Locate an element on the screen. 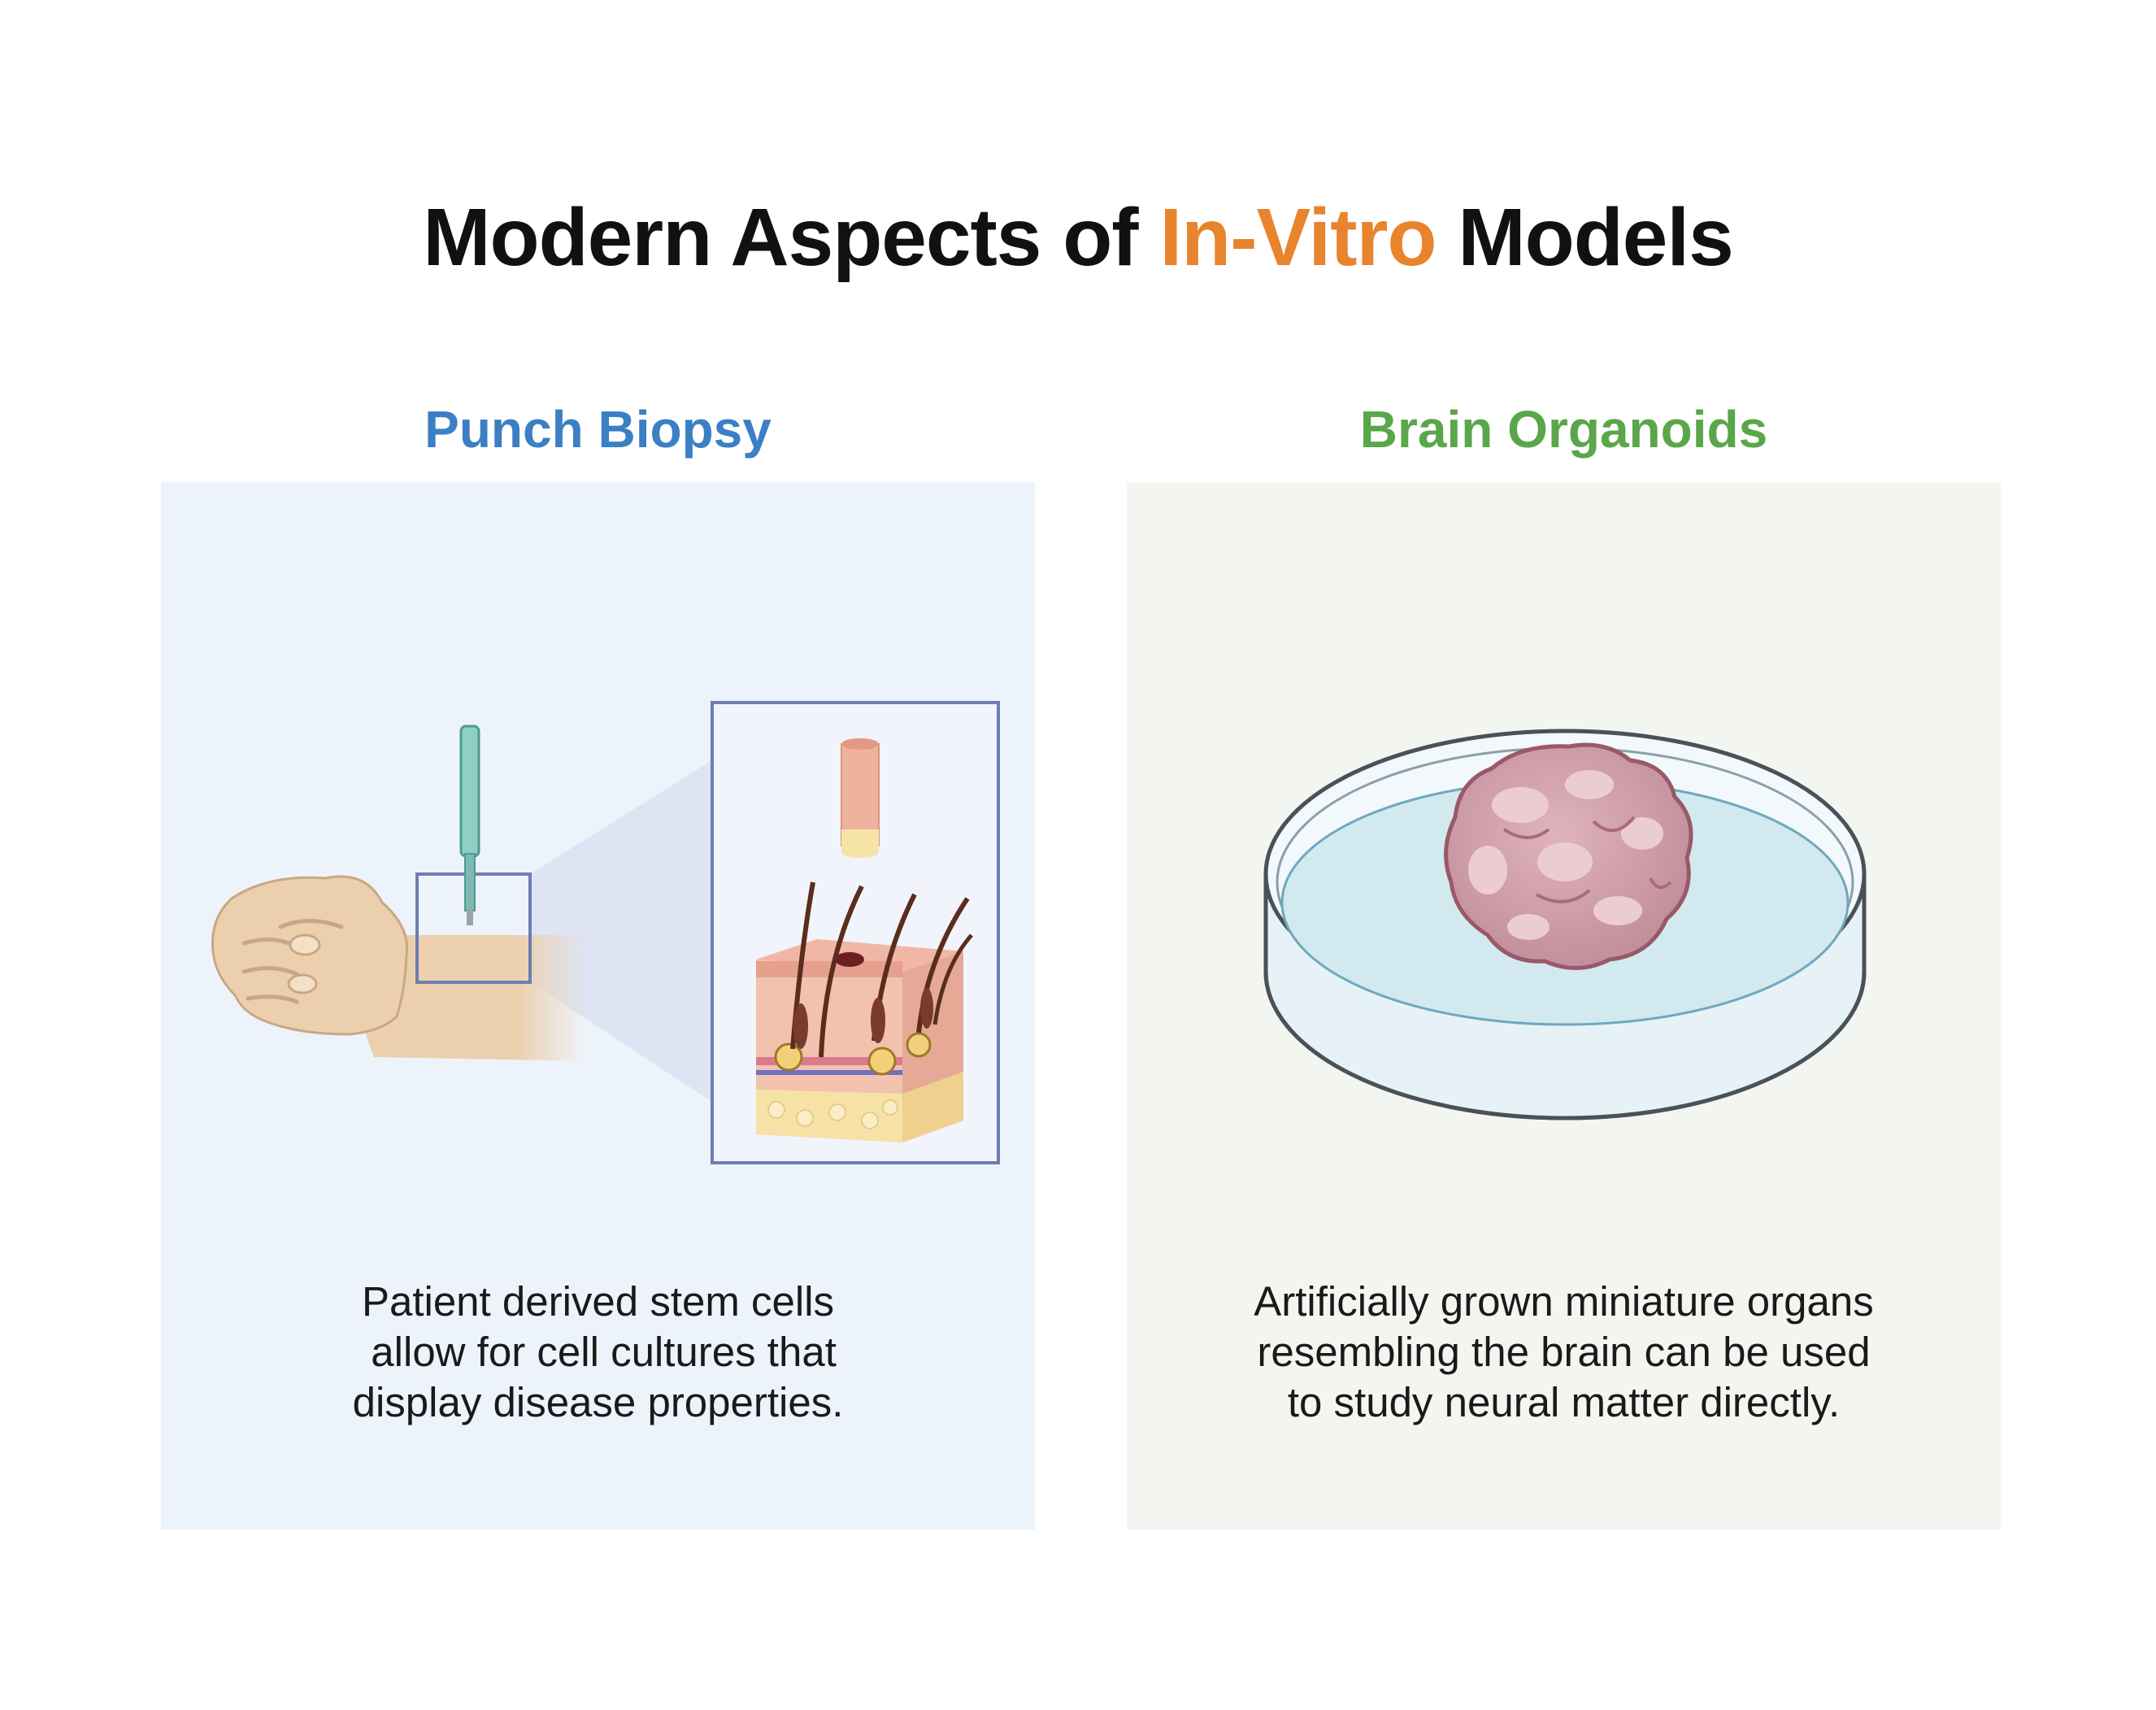  hand-icon is located at coordinates (398, 968).